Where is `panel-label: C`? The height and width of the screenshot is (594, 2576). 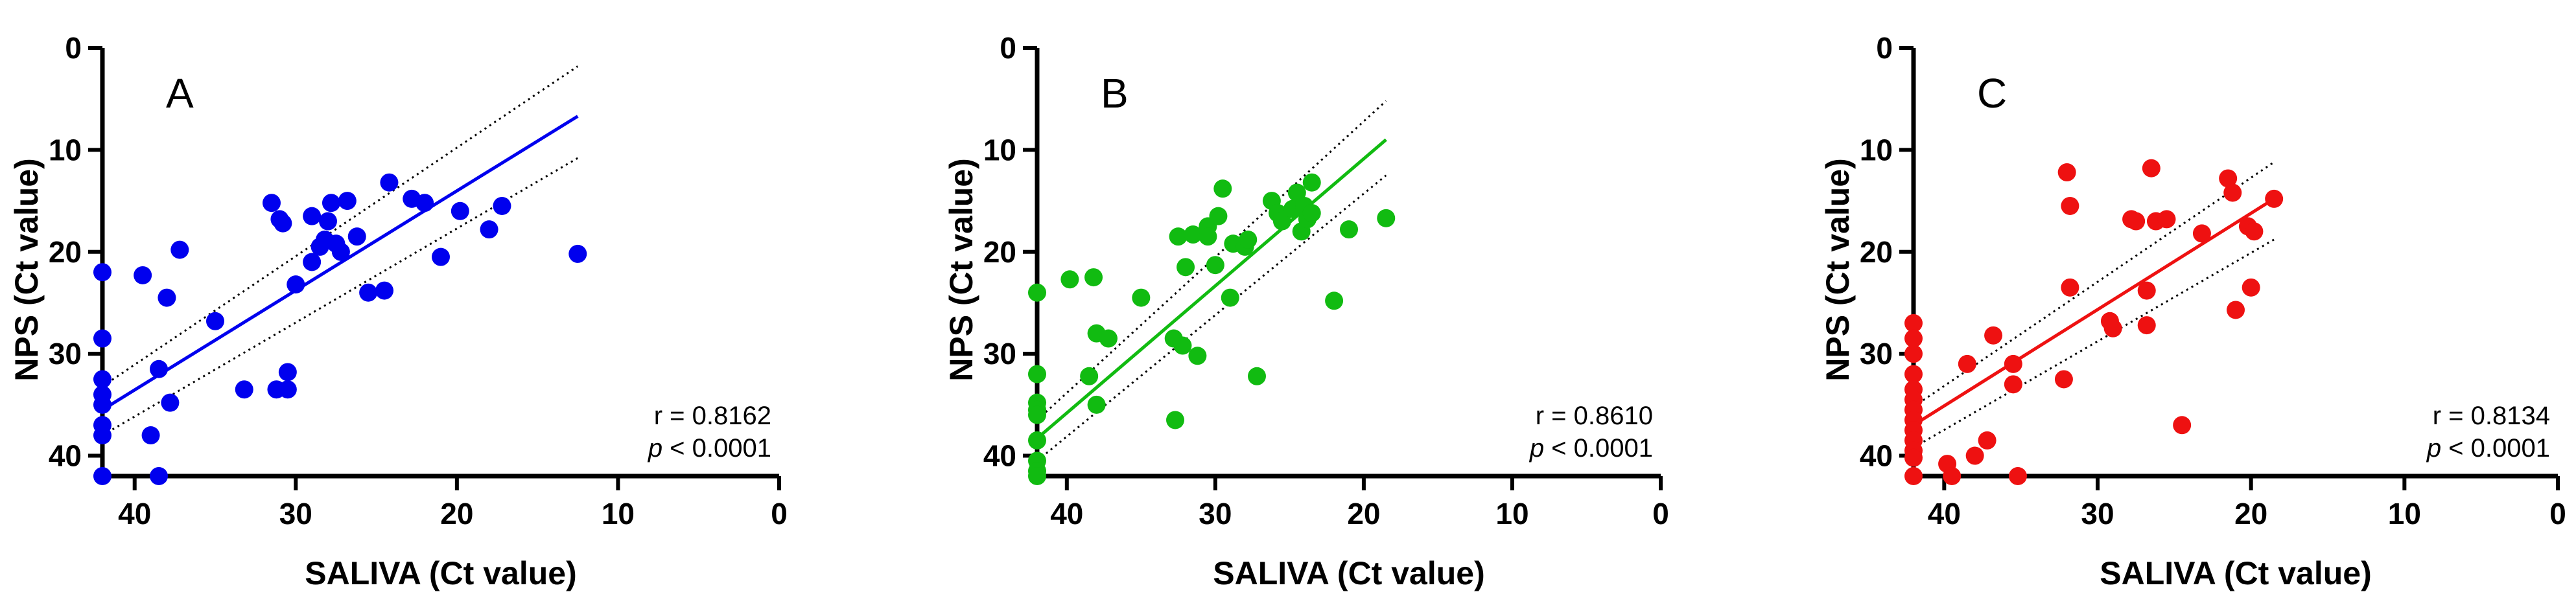 panel-label: C is located at coordinates (1992, 93).